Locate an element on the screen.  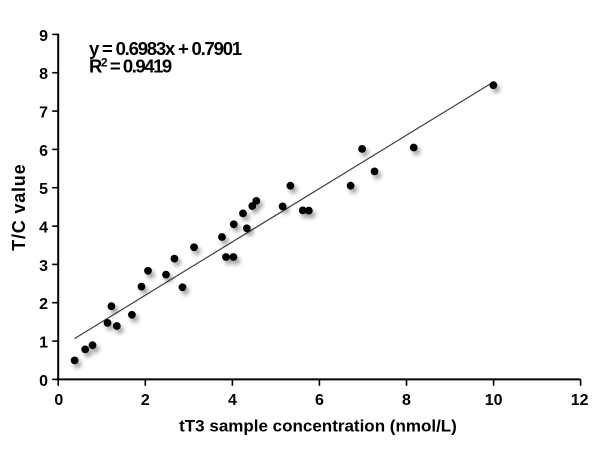
svg-text: R2 = 0.9419 is located at coordinates (130, 66).